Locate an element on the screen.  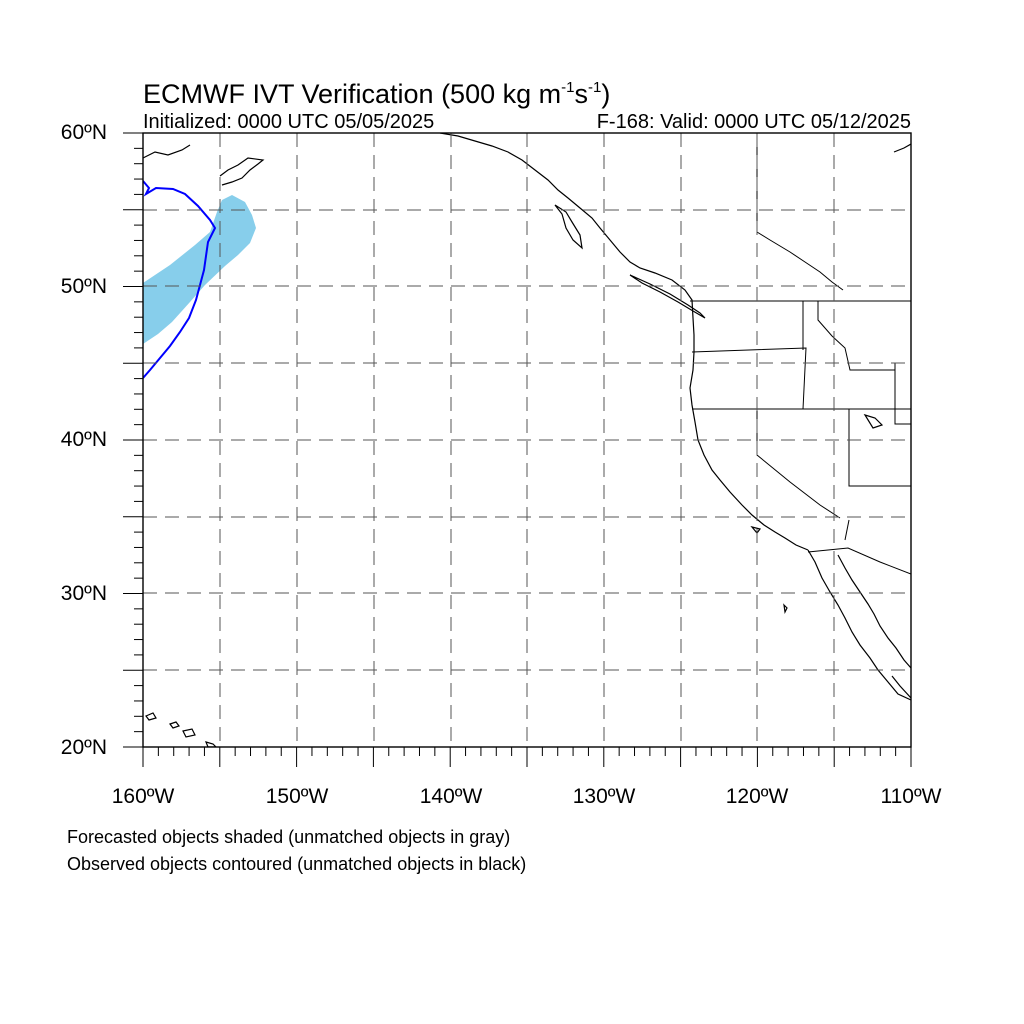
title-text: ECMWF IVT Verification (500 kg m is located at coordinates (352, 94).